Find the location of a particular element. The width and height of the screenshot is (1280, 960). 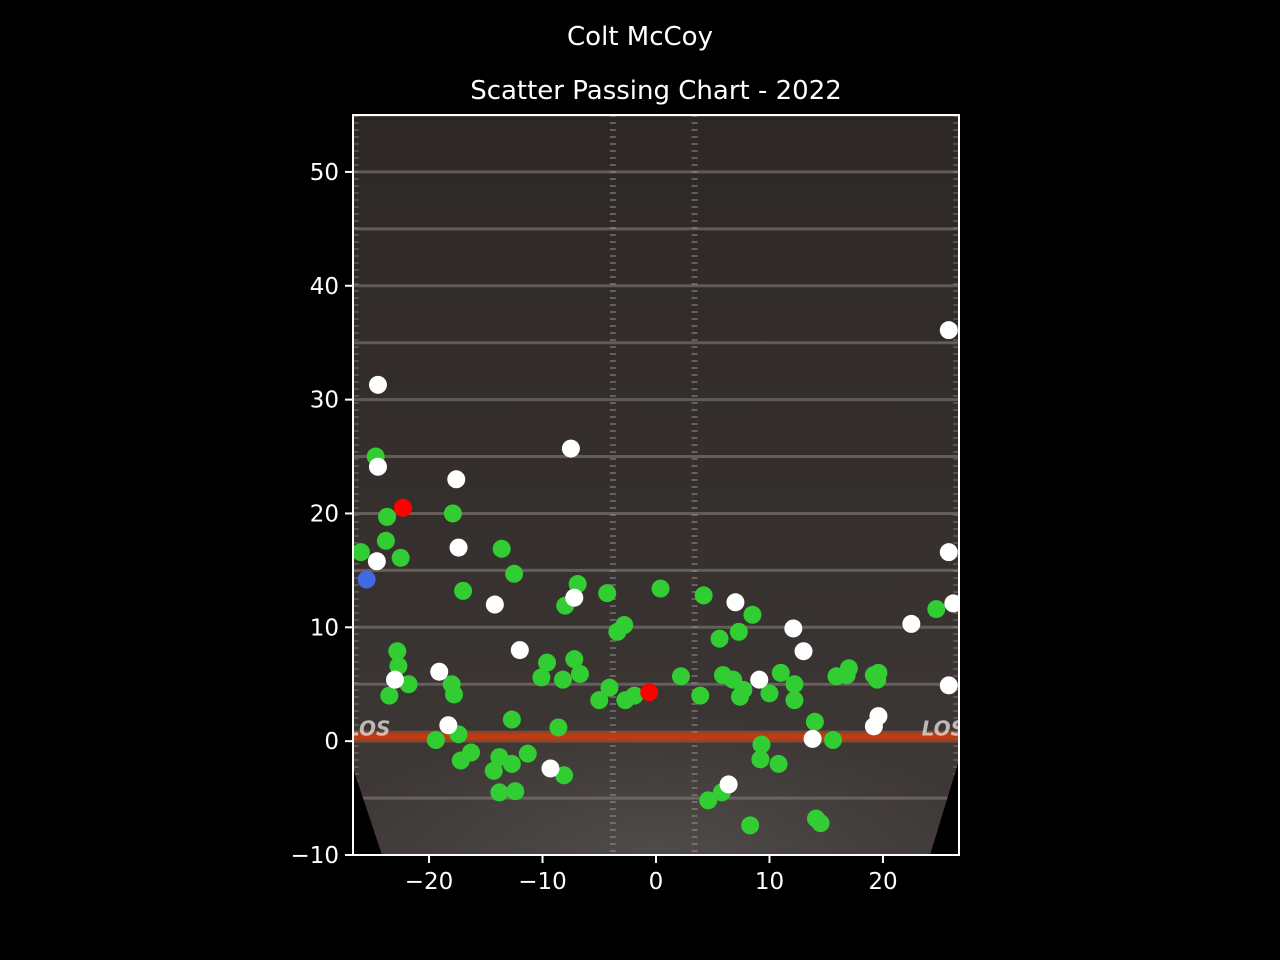

field-right-corner-shadow is located at coordinates (944, 807).